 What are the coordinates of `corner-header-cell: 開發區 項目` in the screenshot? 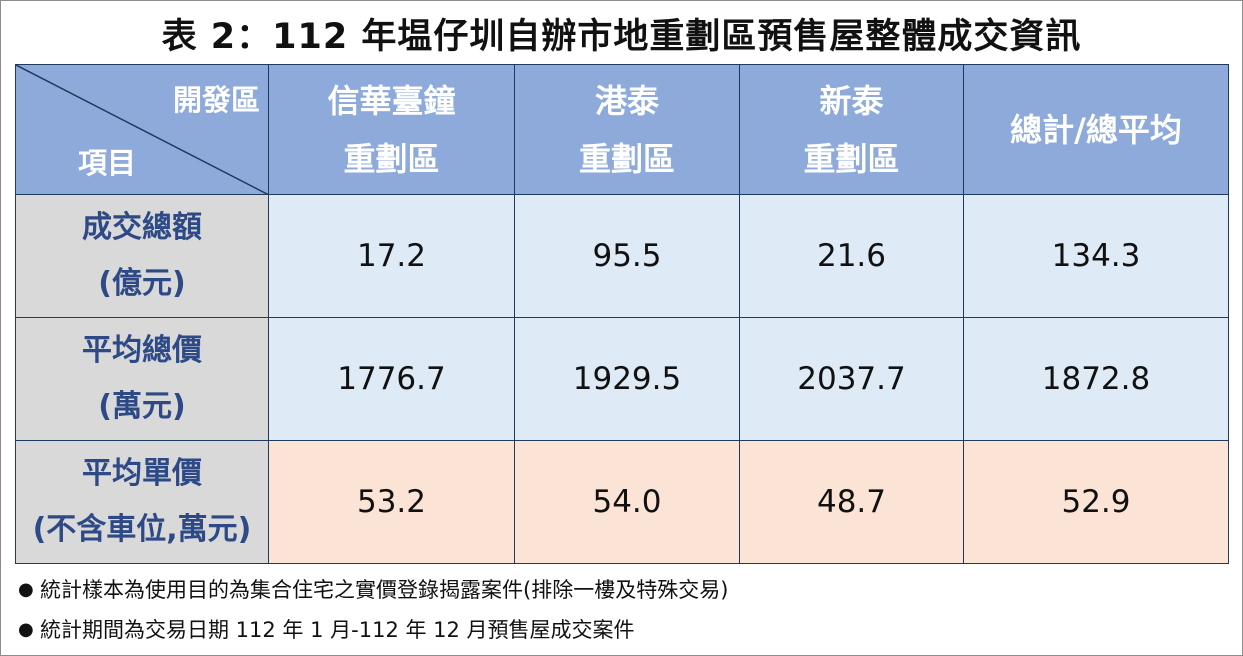 It's located at (142, 129).